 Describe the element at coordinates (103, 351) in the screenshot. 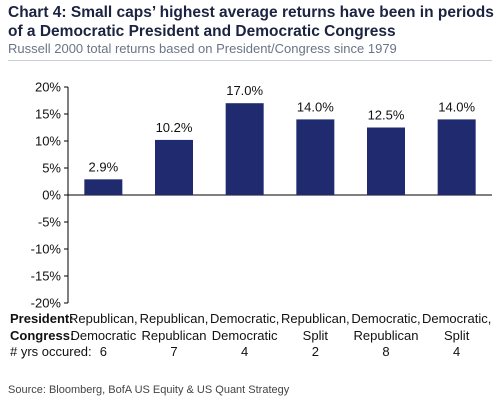

I see `category-years-label: 6` at that location.